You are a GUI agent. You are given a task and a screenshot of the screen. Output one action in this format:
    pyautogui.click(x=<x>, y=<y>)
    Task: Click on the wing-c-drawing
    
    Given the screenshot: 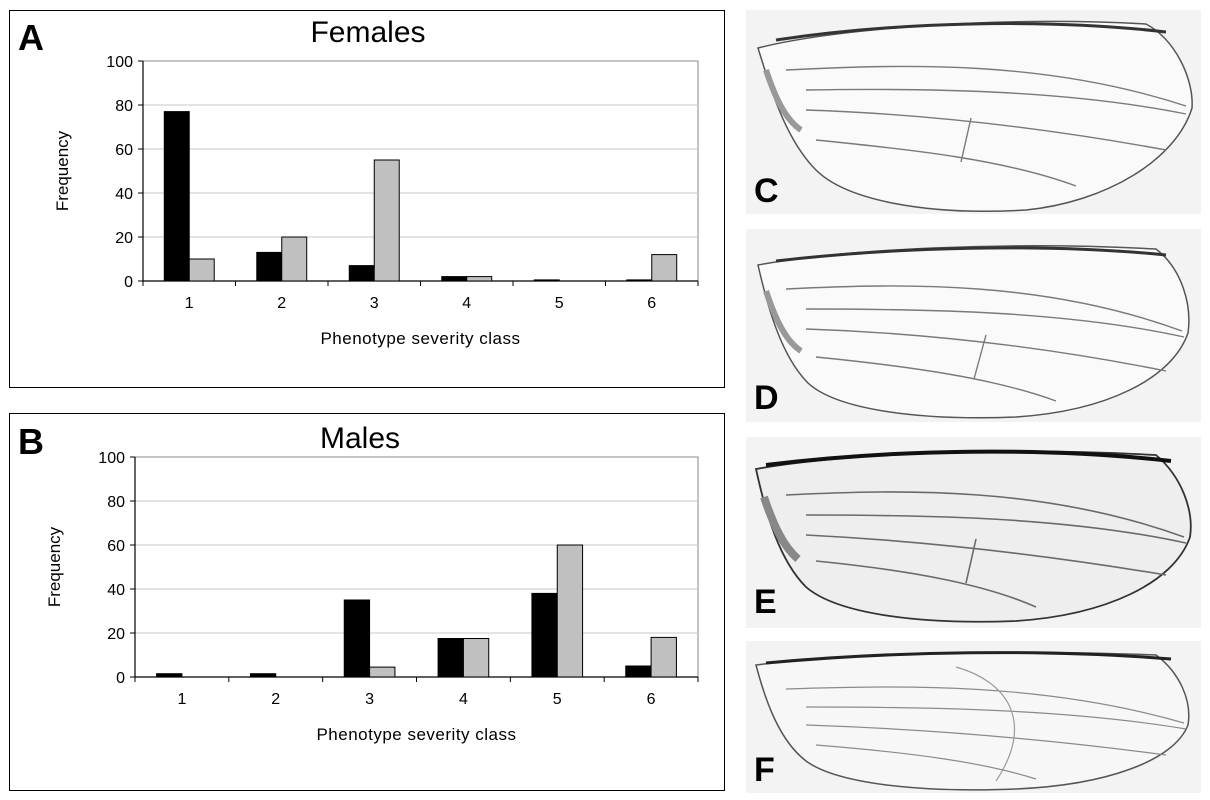 What is the action you would take?
    pyautogui.click(x=975, y=116)
    